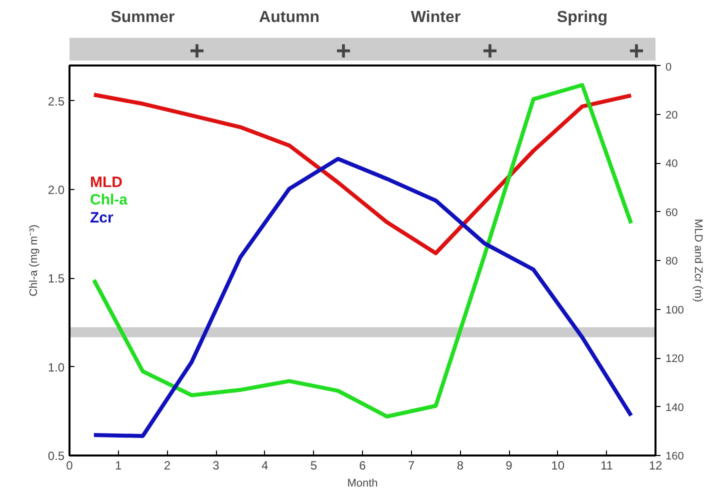  I want to click on text: Autumn, so click(289, 17).